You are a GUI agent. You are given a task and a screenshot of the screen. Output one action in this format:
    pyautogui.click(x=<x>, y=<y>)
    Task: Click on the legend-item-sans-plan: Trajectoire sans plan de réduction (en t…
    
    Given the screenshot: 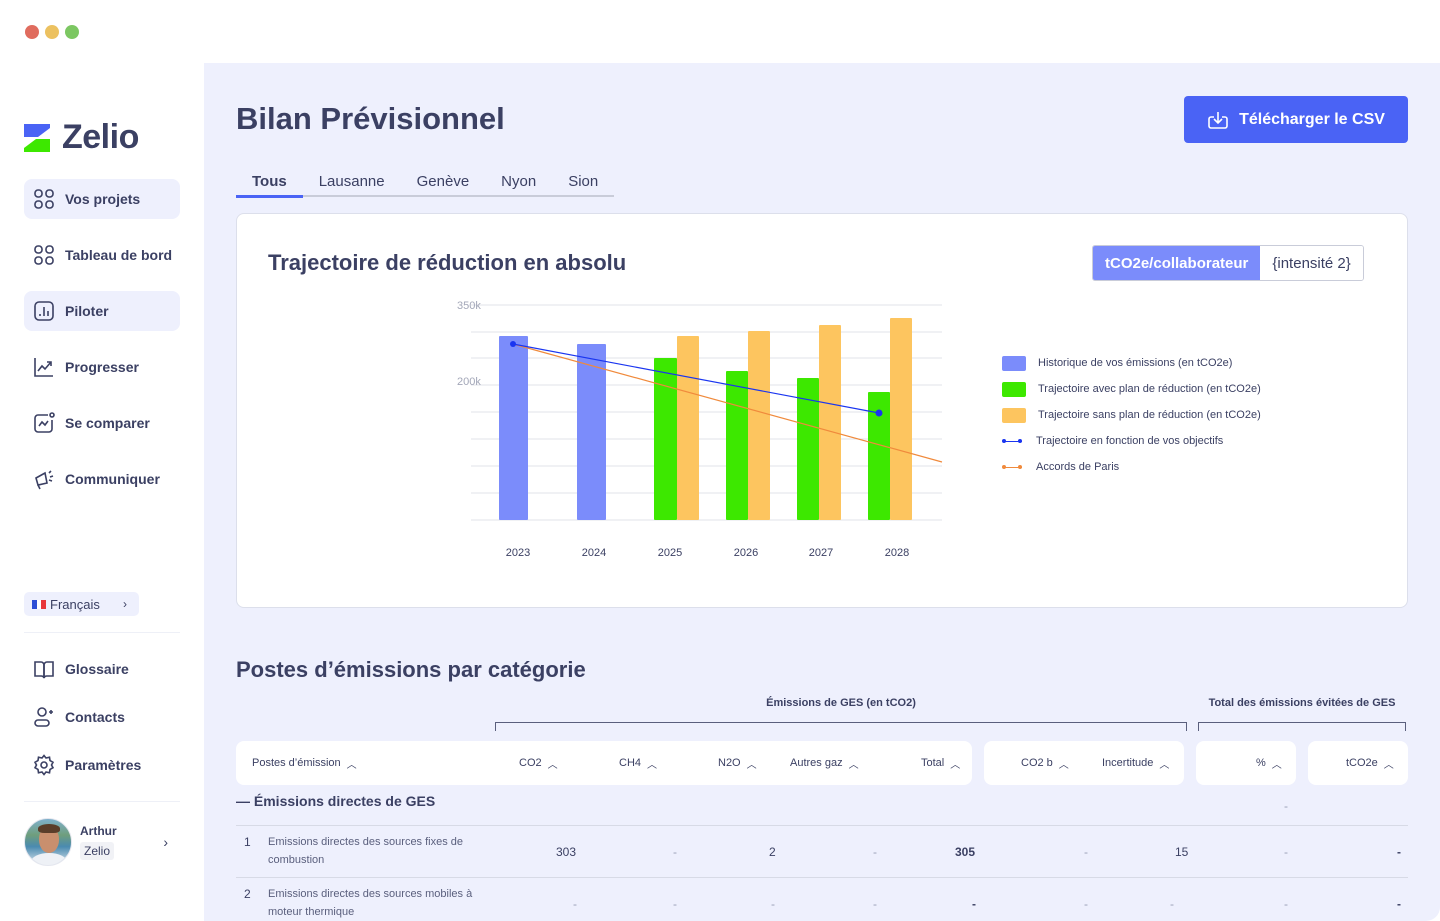 What is the action you would take?
    pyautogui.click(x=1131, y=415)
    